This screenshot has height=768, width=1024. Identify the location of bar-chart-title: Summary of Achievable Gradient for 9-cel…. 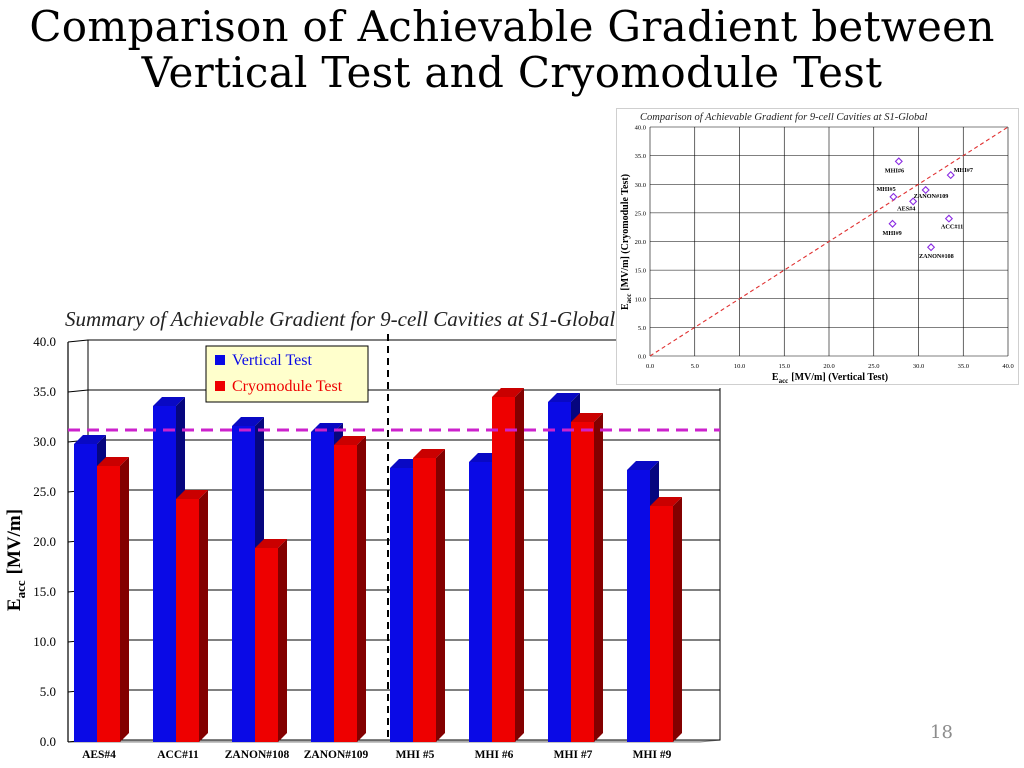
(340, 319).